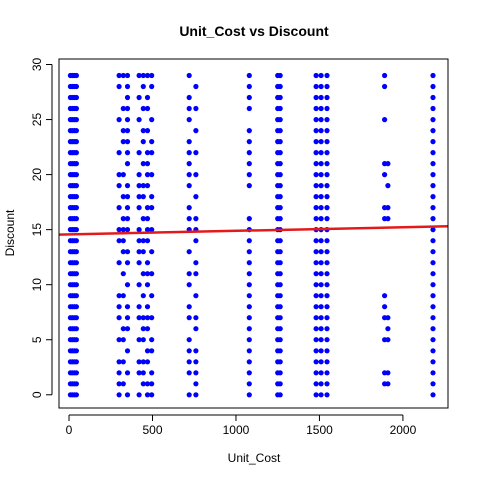  What do you see at coordinates (37, 285) in the screenshot?
I see `y-tick-label: 10` at bounding box center [37, 285].